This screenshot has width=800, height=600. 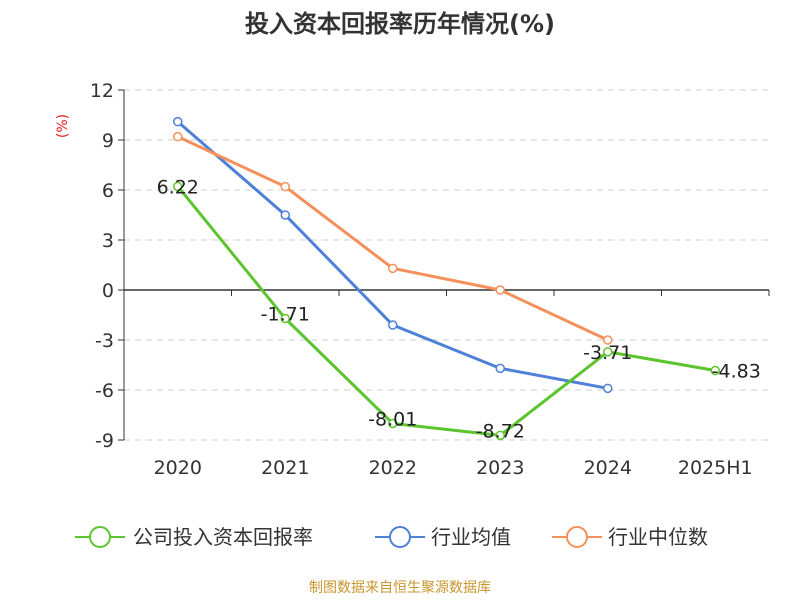 I want to click on x-tick-labels: 2020 2021 2022 2023 2024 2025H1, so click(x=453, y=468).